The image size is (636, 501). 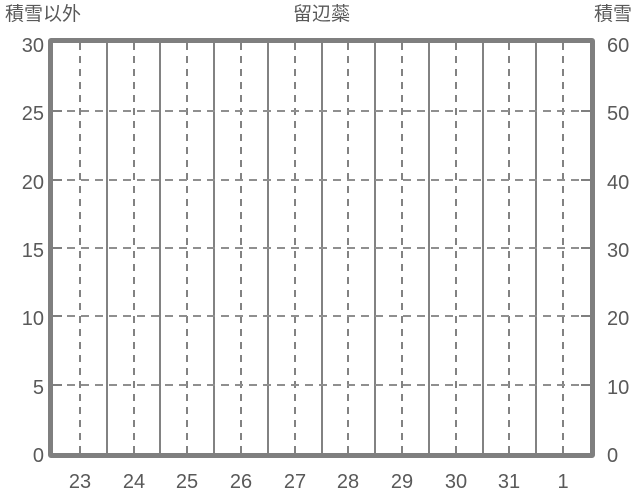 I want to click on right-axis-label: 20, so click(x=618, y=319).